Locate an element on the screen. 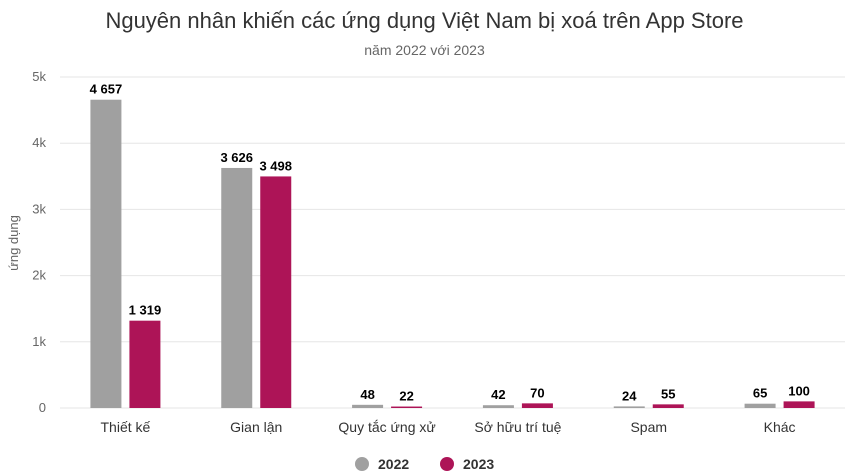 The height and width of the screenshot is (475, 849). data-label: 1 319 is located at coordinates (145, 310).